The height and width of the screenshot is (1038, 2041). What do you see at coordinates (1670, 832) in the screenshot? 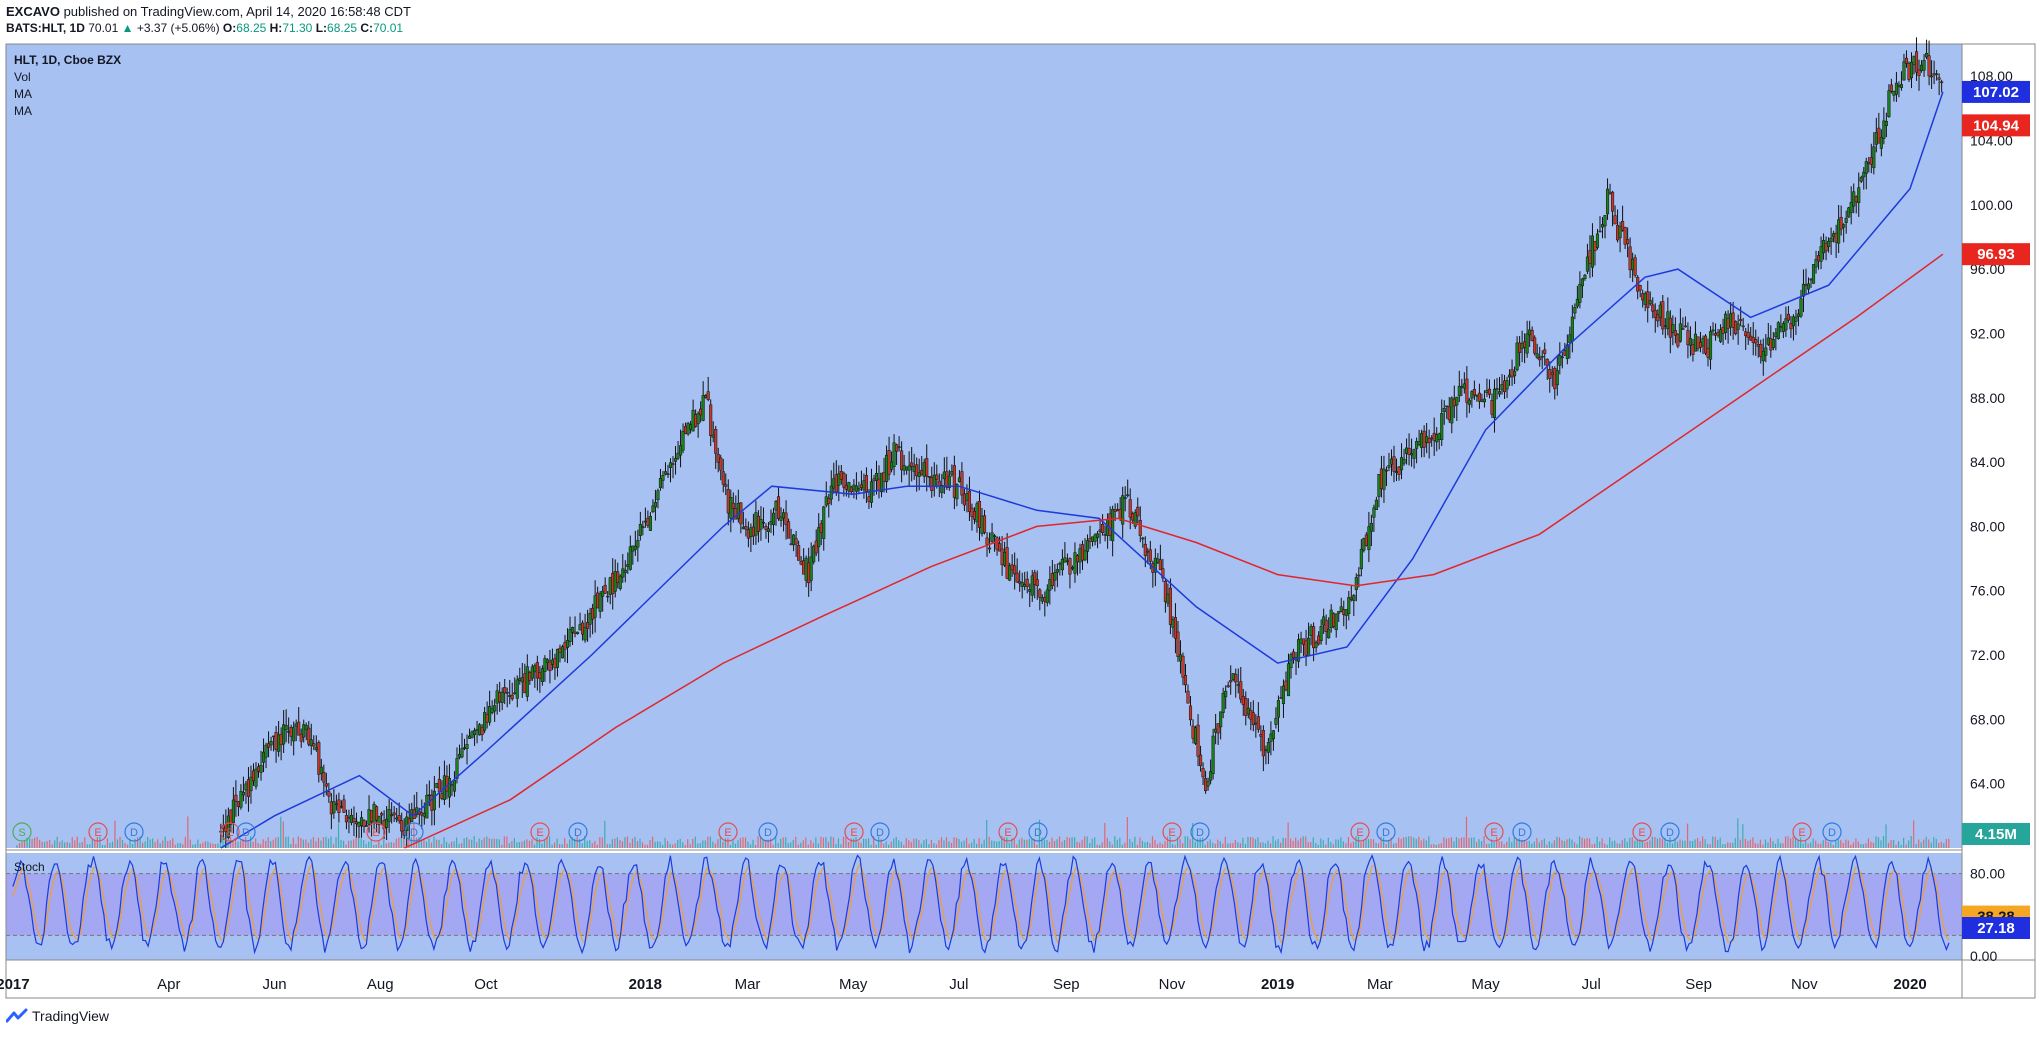
I see `dividend-marker-icon` at bounding box center [1670, 832].